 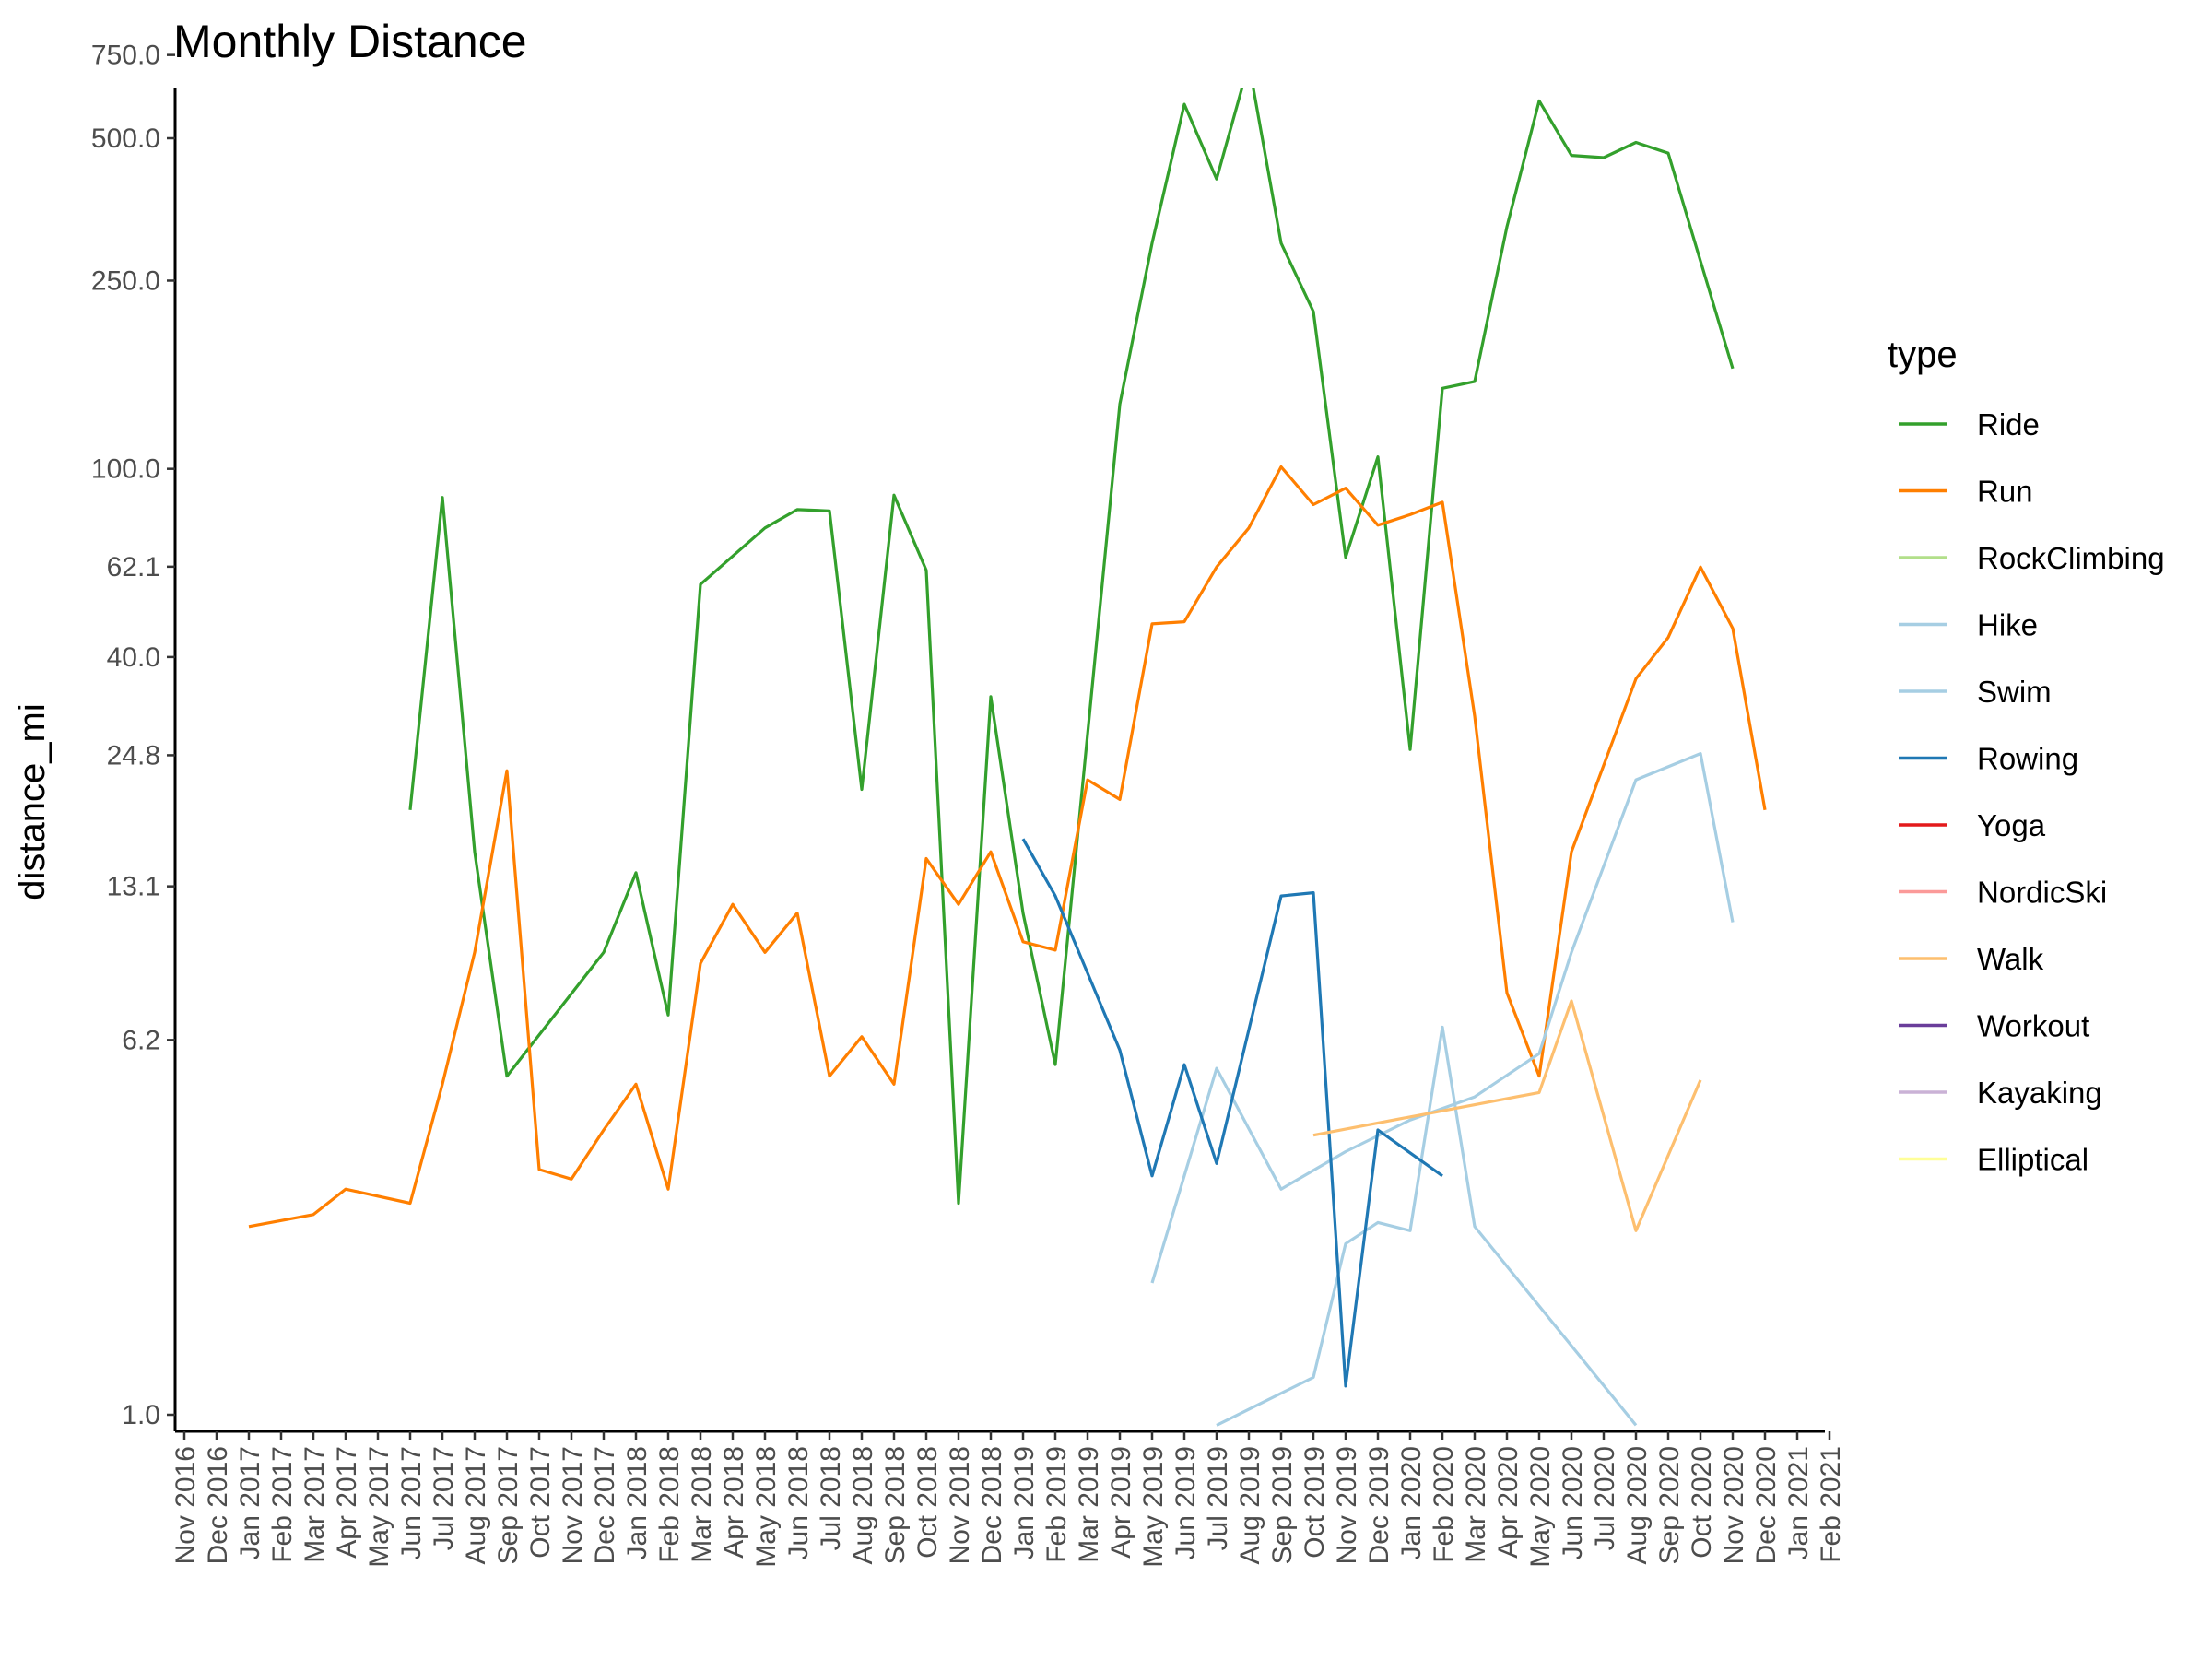 What do you see at coordinates (2042, 893) in the screenshot?
I see `legend-label-nordicski: NordicSki` at bounding box center [2042, 893].